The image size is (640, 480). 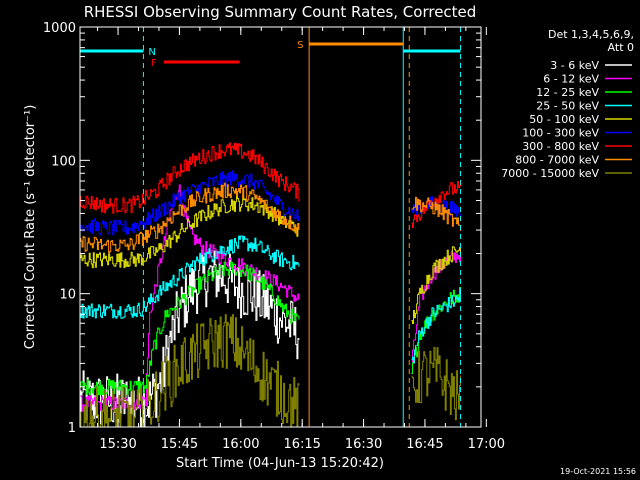 I want to click on legend-label: 12 - 25 keV, so click(x=567, y=92).